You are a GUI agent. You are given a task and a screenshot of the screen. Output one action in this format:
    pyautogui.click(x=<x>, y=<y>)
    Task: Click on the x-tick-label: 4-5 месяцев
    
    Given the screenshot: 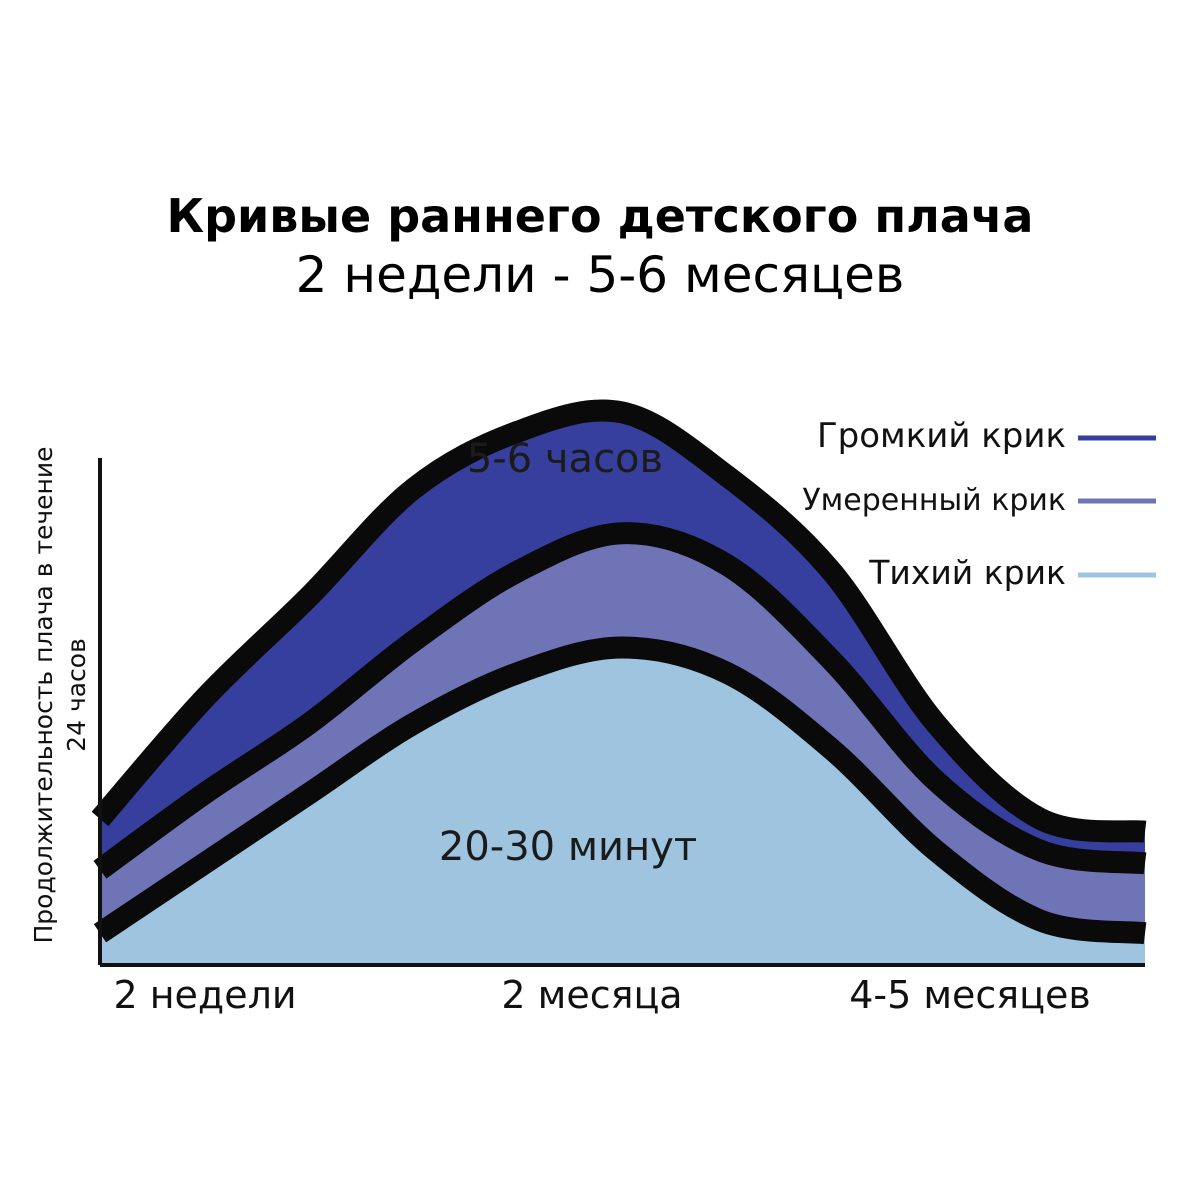 What is the action you would take?
    pyautogui.click(x=970, y=995)
    